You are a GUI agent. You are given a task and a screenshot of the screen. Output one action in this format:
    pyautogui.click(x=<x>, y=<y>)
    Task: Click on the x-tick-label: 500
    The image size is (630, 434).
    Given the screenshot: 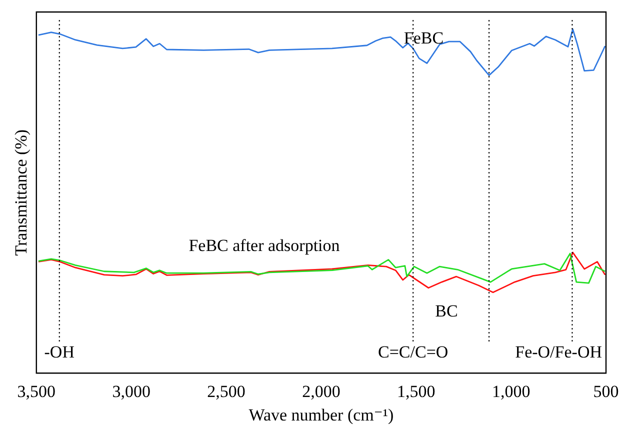 What is the action you would take?
    pyautogui.click(x=606, y=391)
    